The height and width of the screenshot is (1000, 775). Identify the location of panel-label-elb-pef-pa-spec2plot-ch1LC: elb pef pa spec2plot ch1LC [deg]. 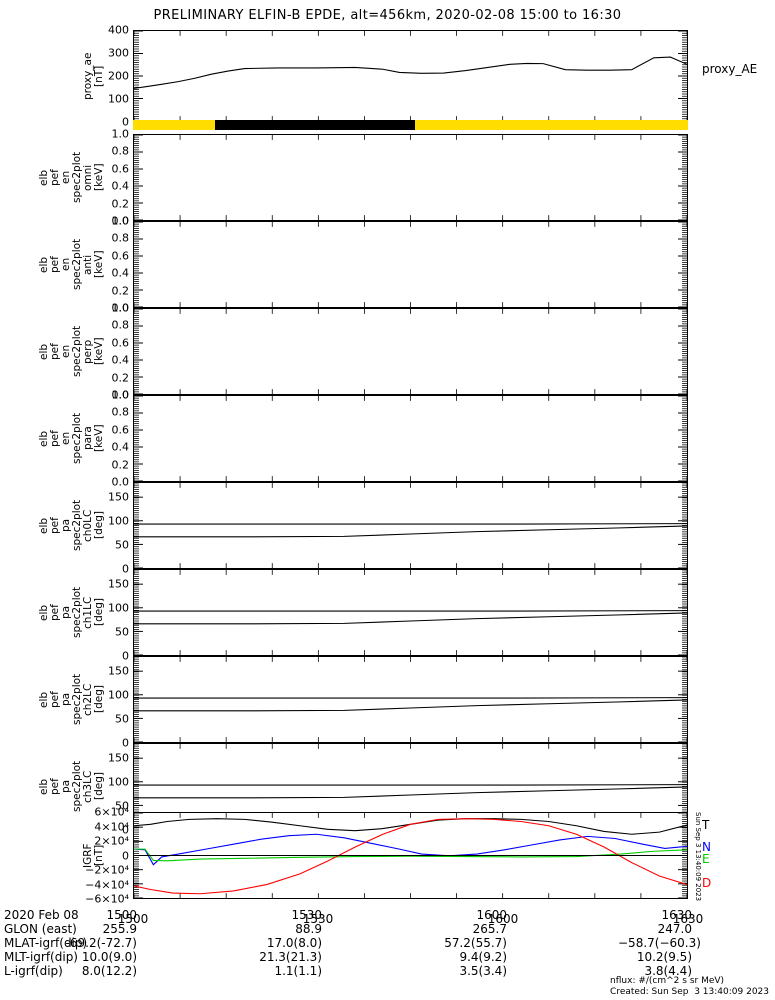
(71, 612).